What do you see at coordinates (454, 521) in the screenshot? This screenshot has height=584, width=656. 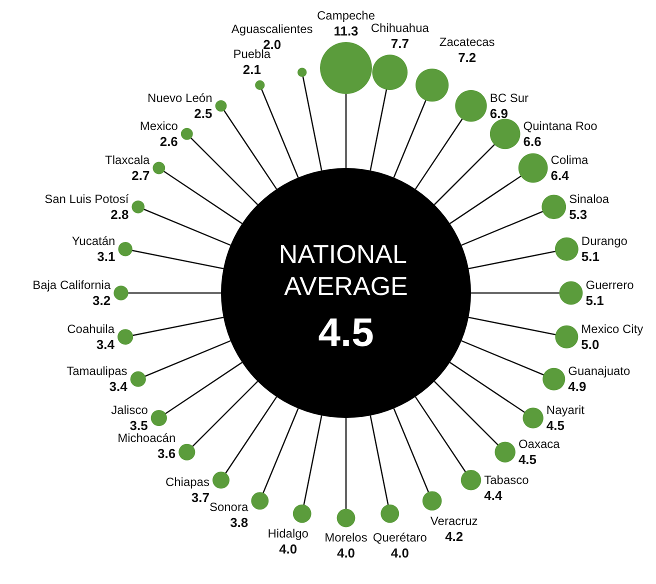 I see `category-label: Veracruz` at bounding box center [454, 521].